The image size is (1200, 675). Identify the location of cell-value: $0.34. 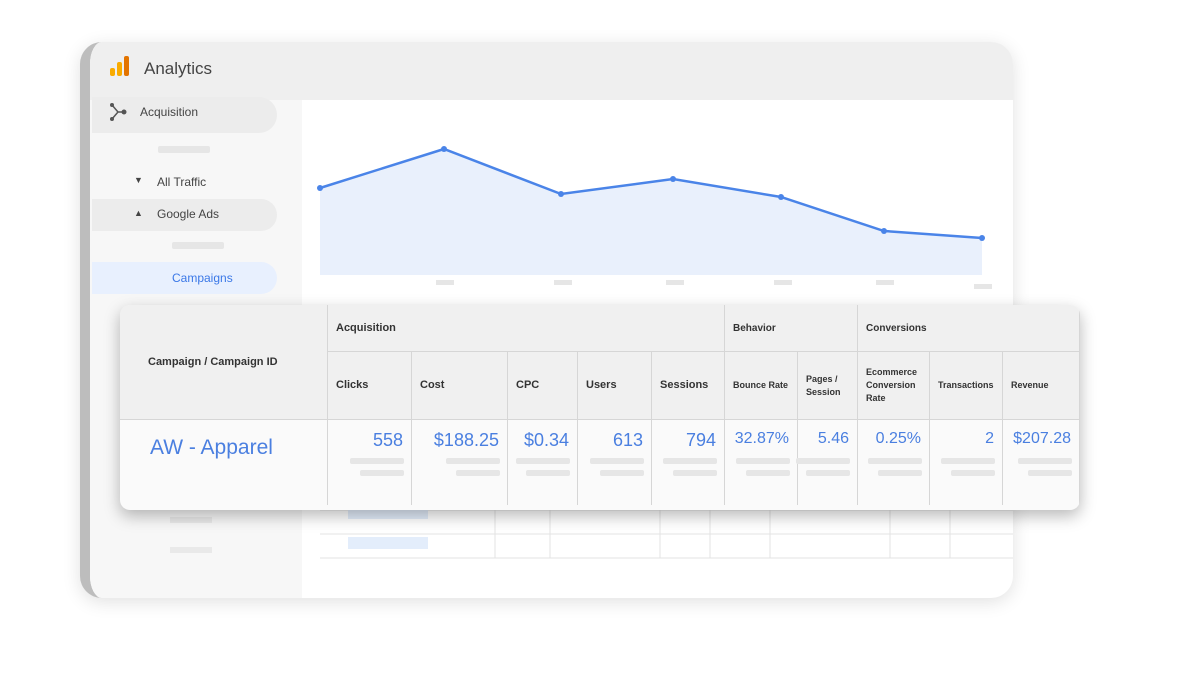
(543, 462).